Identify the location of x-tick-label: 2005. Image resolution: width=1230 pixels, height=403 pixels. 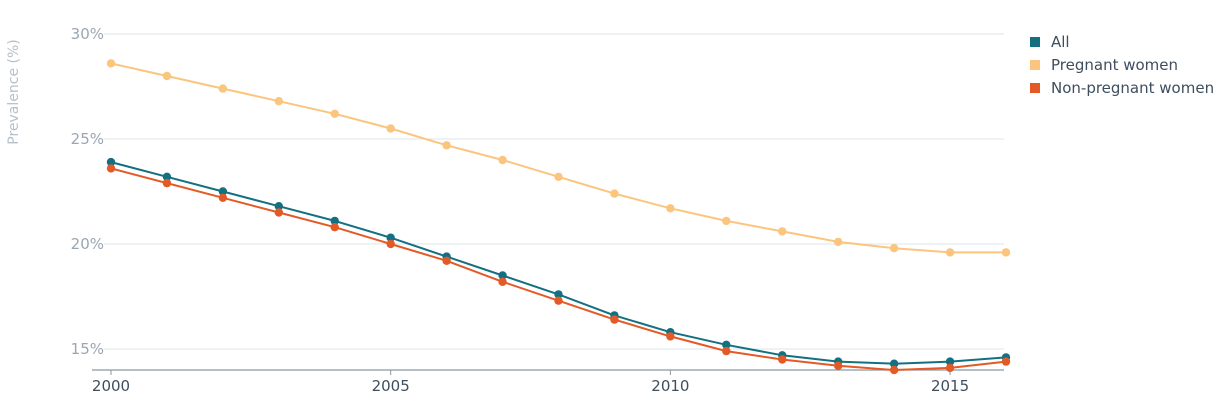
(391, 386).